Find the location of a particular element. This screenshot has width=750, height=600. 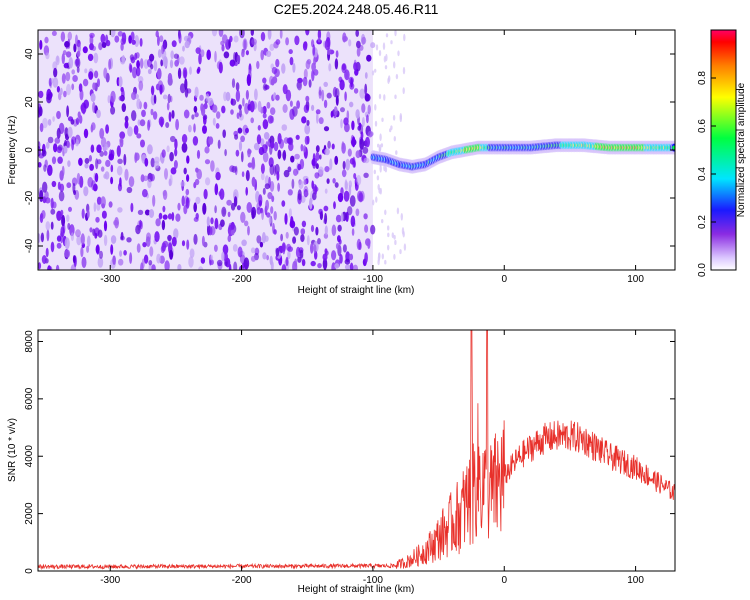

colorbar-tick-label: 0.4 is located at coordinates (702, 174).